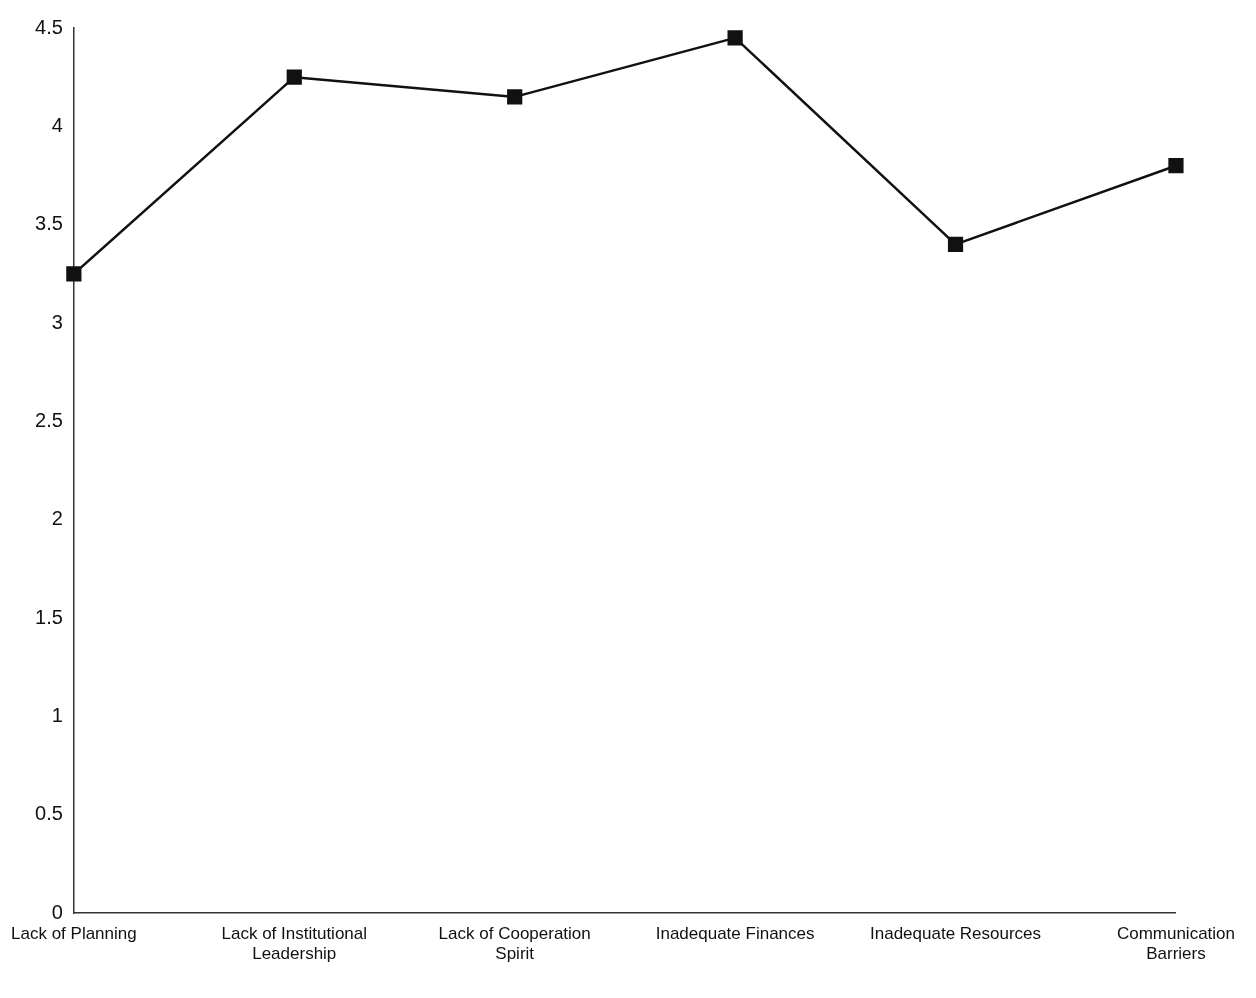 The width and height of the screenshot is (1256, 998). I want to click on x-tick-label: Lack of Cooperation Spirit, so click(514, 944).